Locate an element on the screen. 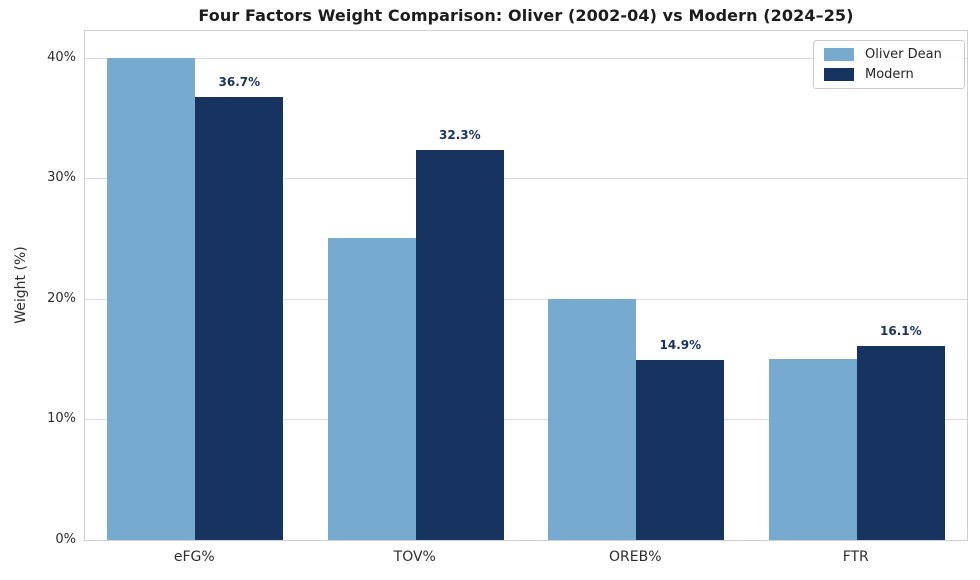 Image resolution: width=980 pixels, height=580 pixels. legend-item: Modern is located at coordinates (889, 74).